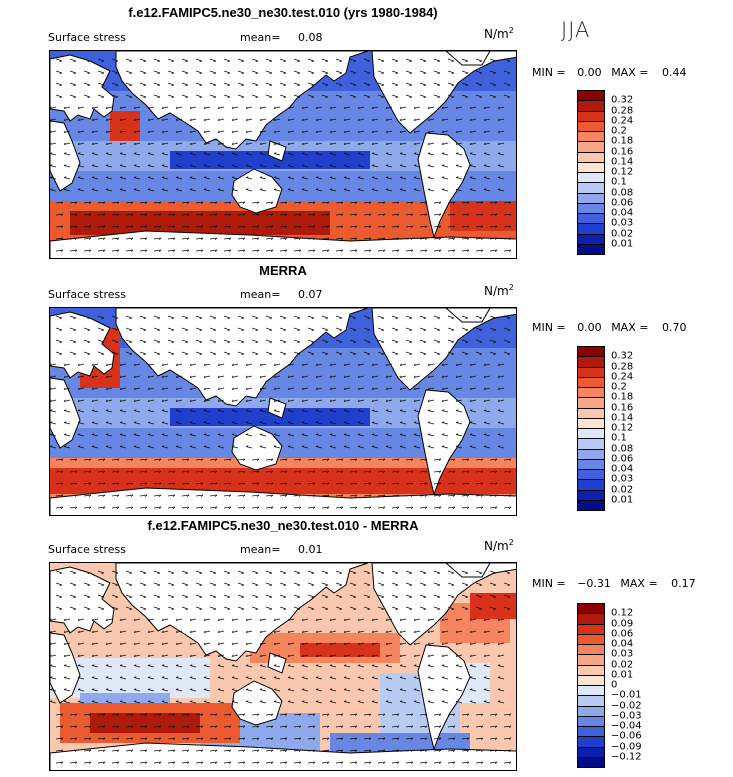 This screenshot has width=733, height=777. I want to click on panel-title: MERRA, so click(283, 270).